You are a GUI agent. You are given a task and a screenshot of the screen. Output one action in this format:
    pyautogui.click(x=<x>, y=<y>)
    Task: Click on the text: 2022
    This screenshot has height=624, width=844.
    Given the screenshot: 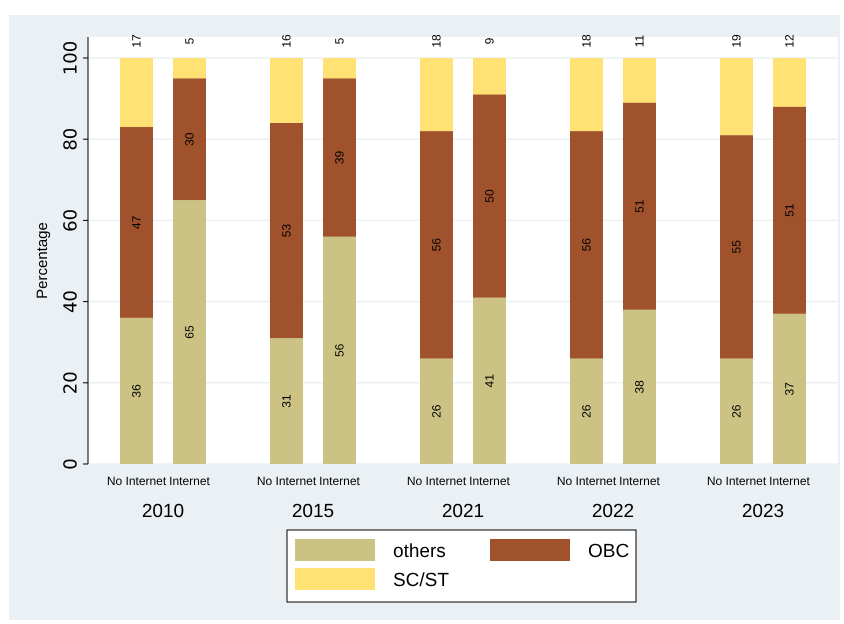 What is the action you would take?
    pyautogui.click(x=613, y=511)
    